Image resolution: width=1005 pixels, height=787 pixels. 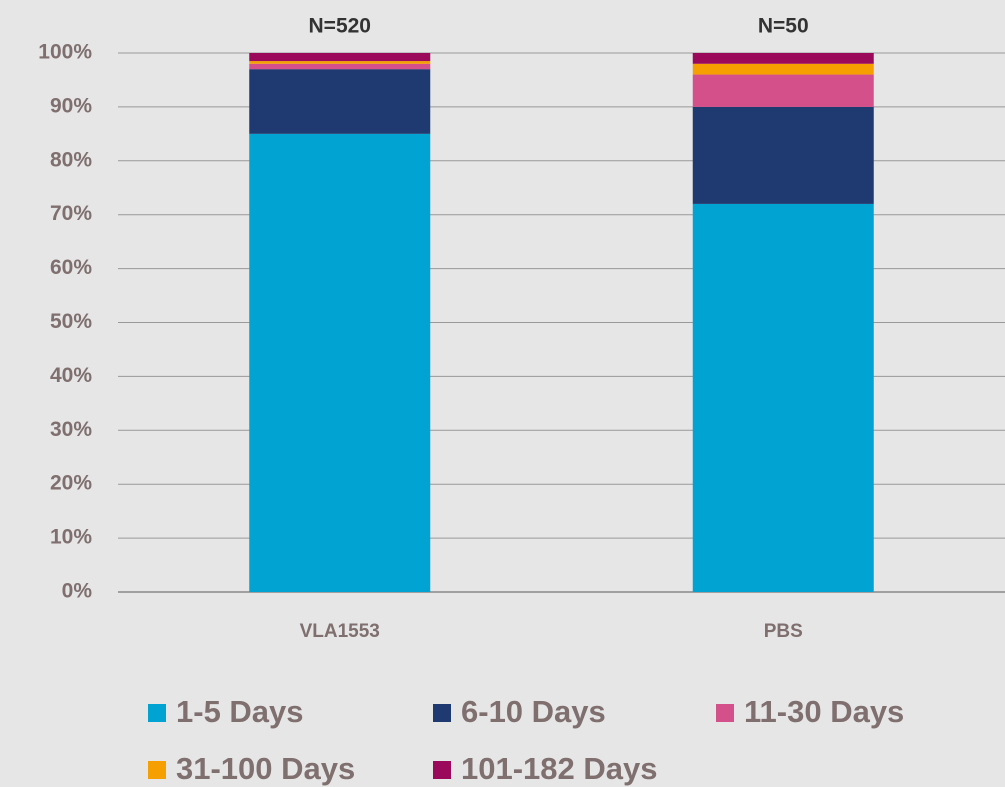 I want to click on x-tick-label: VLA1553, so click(x=340, y=631).